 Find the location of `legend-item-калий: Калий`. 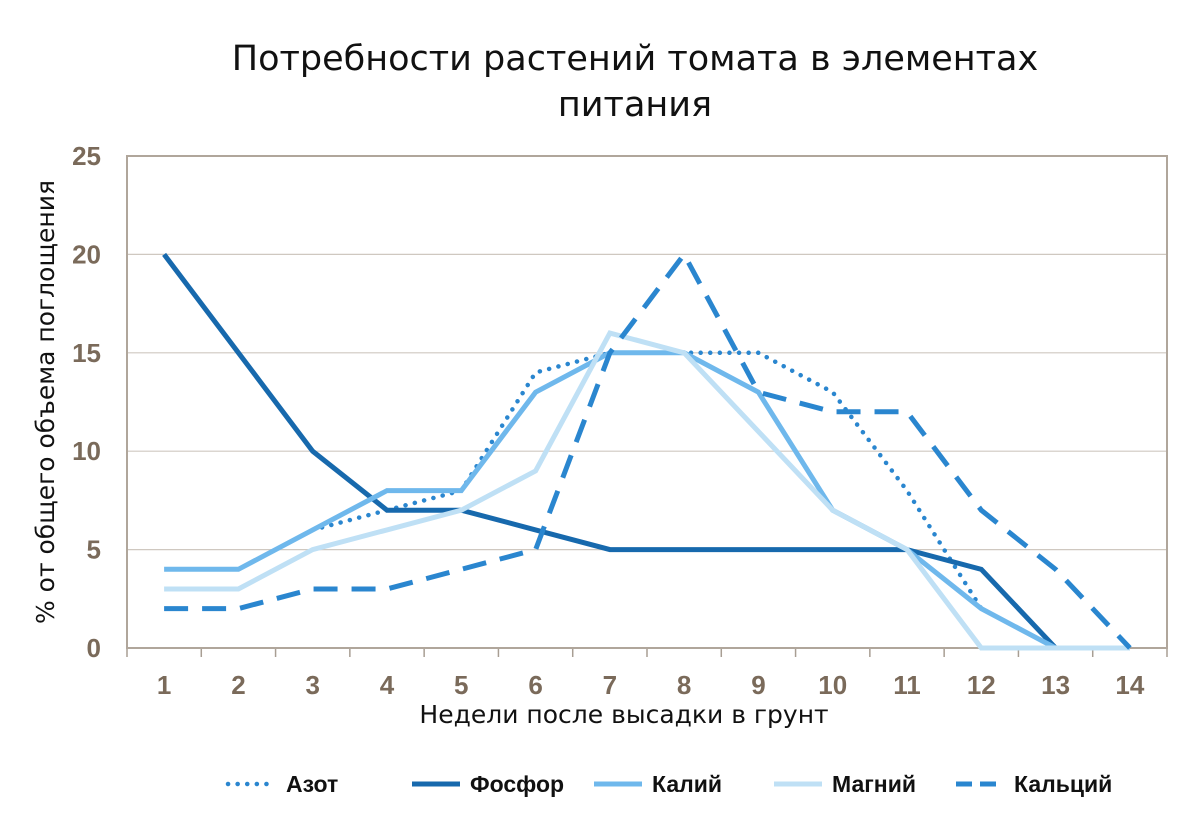

legend-item-калий: Калий is located at coordinates (658, 784).